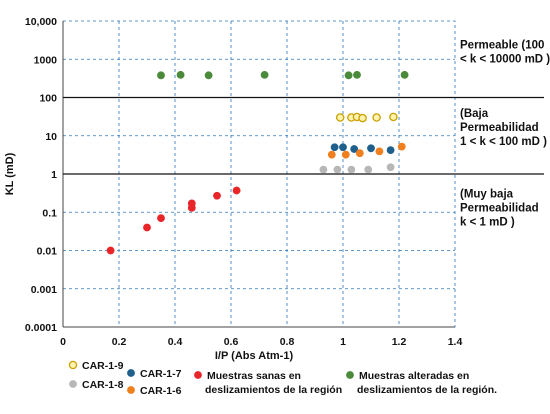  Describe the element at coordinates (44, 290) in the screenshot. I see `y-tick-label: 0.001` at that location.